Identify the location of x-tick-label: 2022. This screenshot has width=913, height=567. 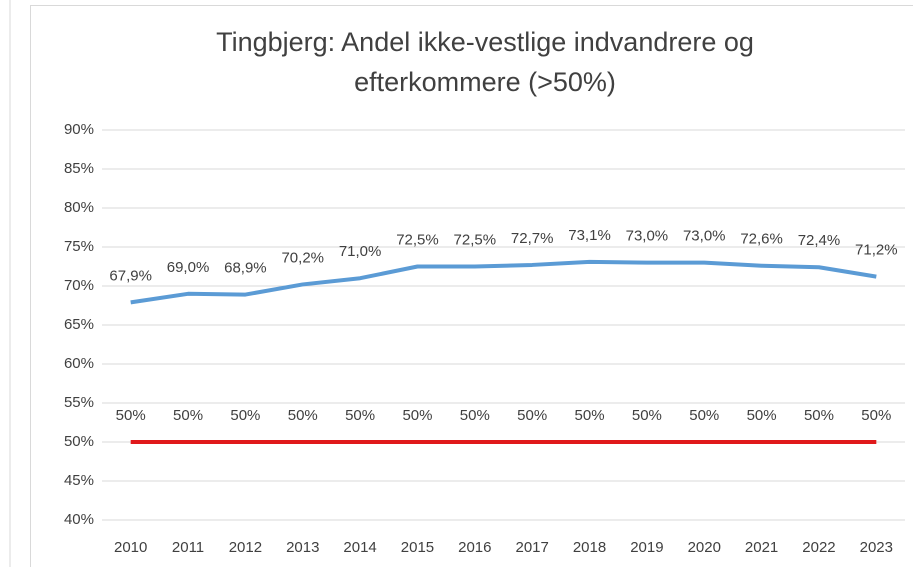
(818, 547).